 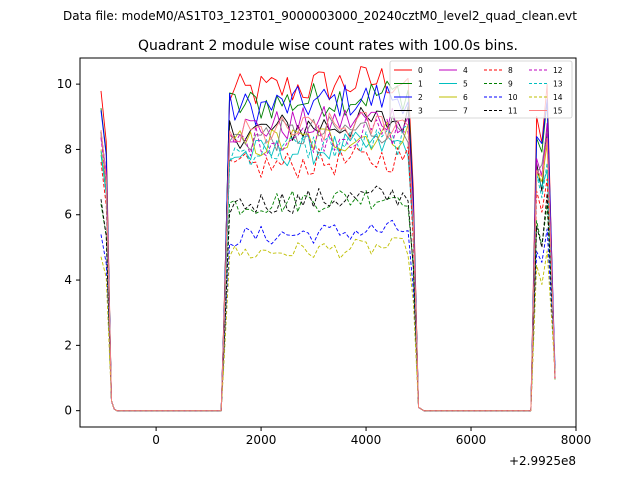 What do you see at coordinates (420, 111) in the screenshot?
I see `legend-label-3: 3` at bounding box center [420, 111].